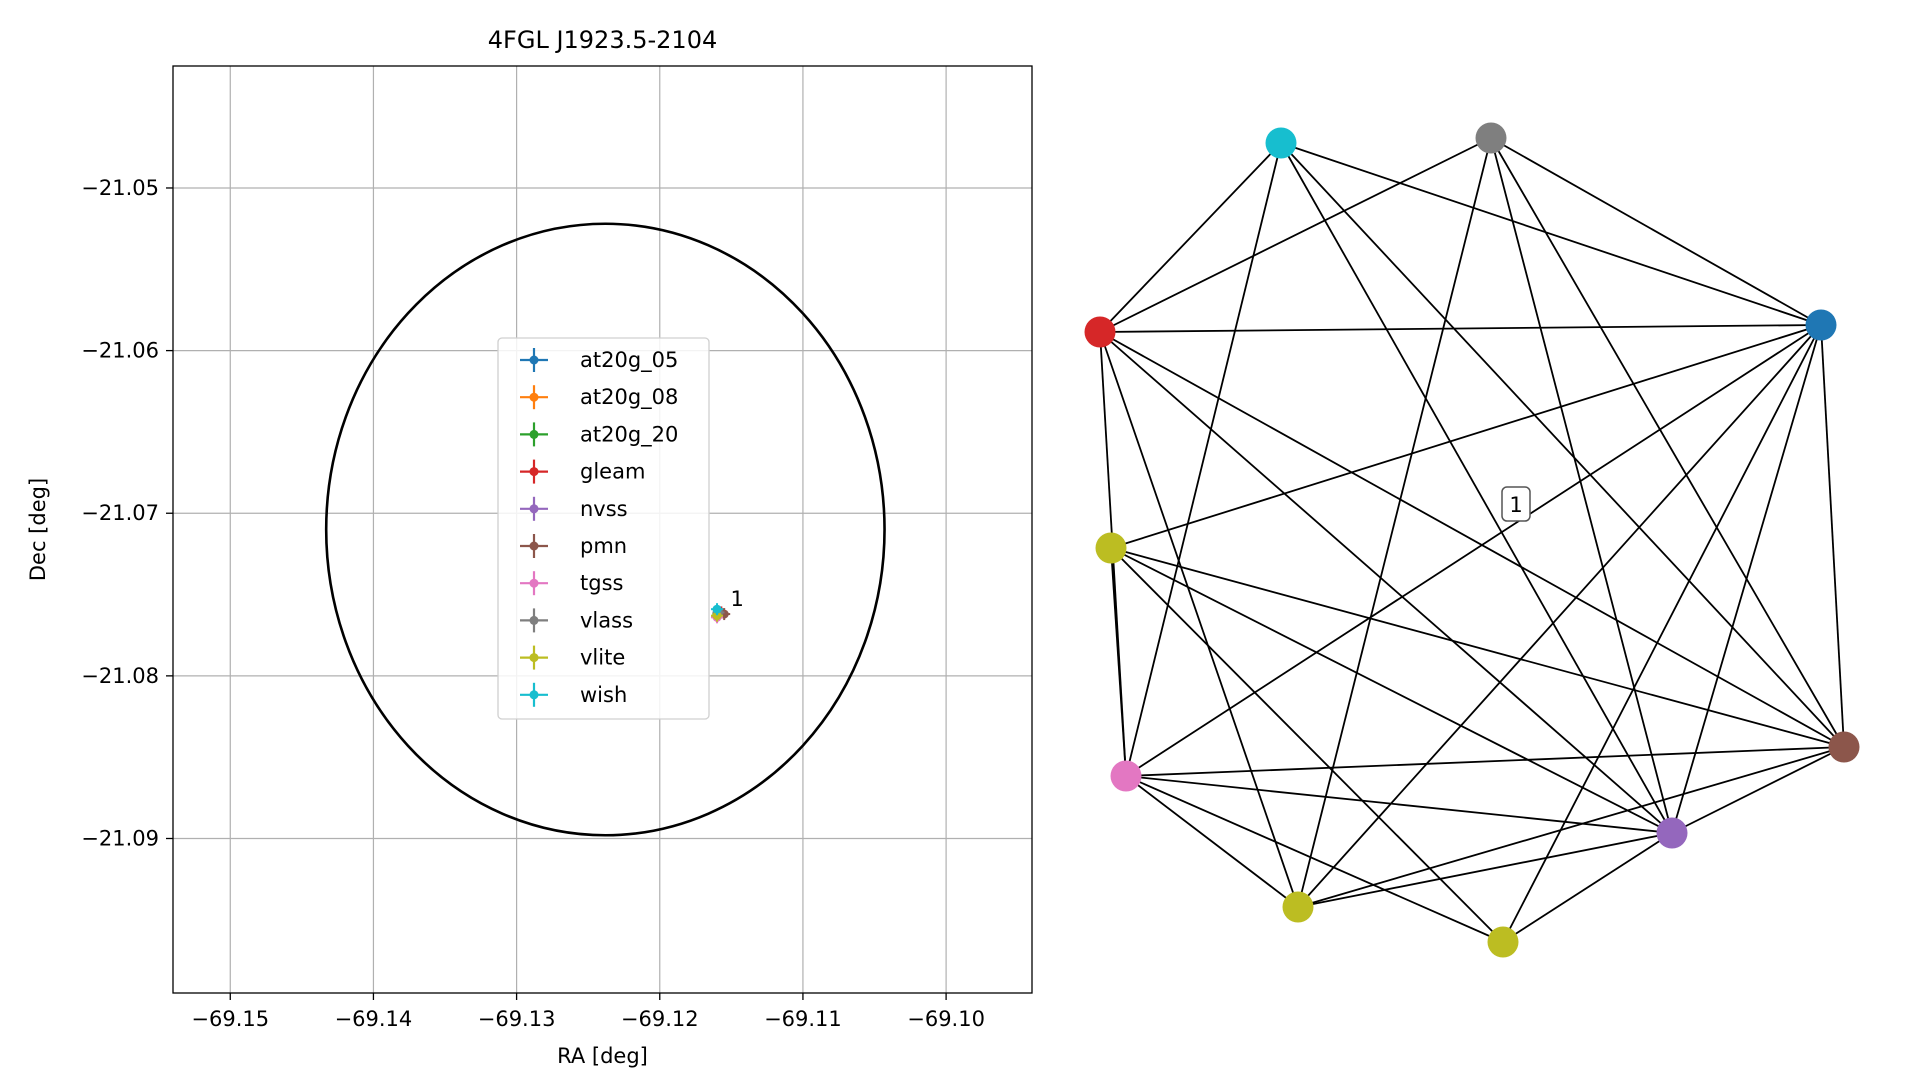  I want to click on node-vlite_a, so click(1111, 548).